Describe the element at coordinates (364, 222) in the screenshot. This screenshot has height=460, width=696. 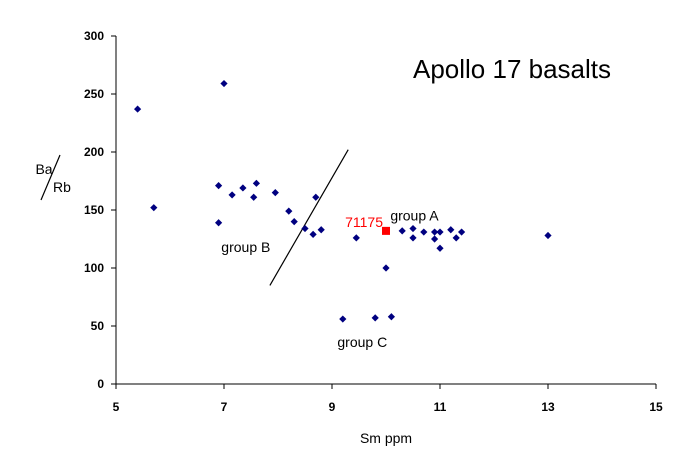
I see `highlighted-sample-label: 71175` at that location.